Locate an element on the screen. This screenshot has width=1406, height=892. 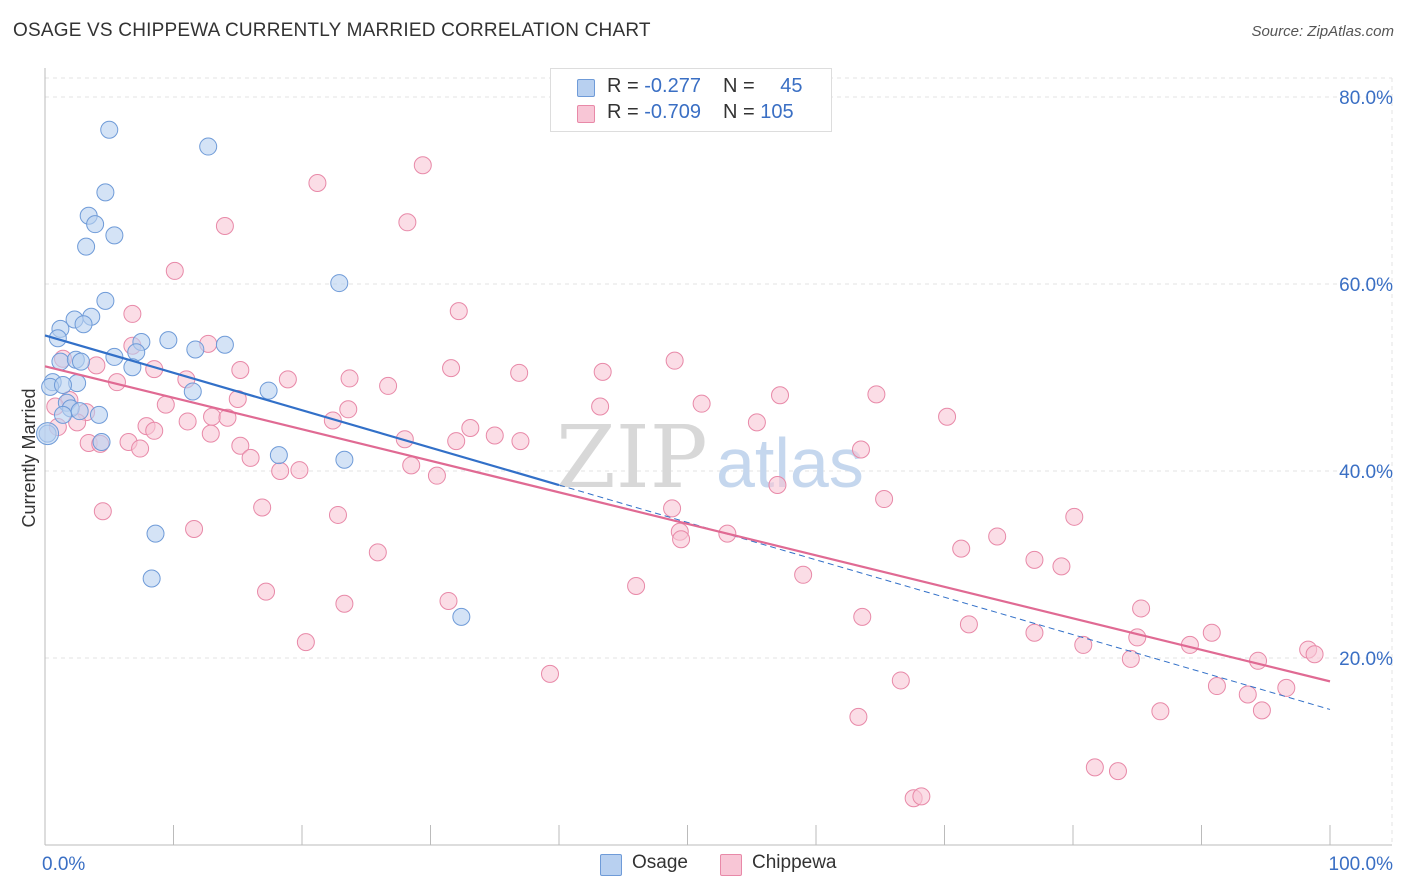
x-tick-label: 0.0% is located at coordinates (63, 864).